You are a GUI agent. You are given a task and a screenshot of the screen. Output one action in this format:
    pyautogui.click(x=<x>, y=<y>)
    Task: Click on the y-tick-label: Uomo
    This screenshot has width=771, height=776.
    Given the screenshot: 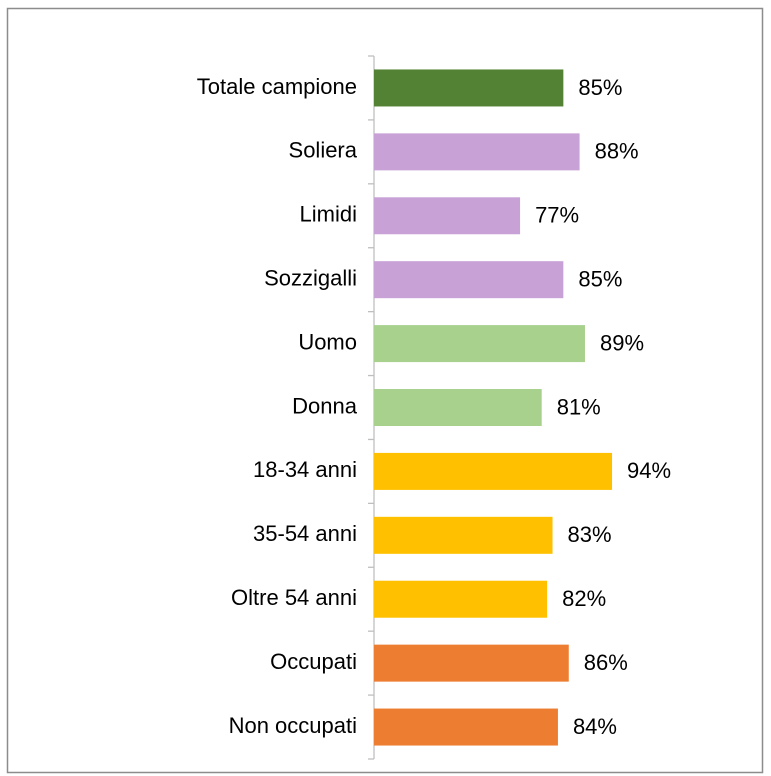 What is the action you would take?
    pyautogui.click(x=327, y=341)
    